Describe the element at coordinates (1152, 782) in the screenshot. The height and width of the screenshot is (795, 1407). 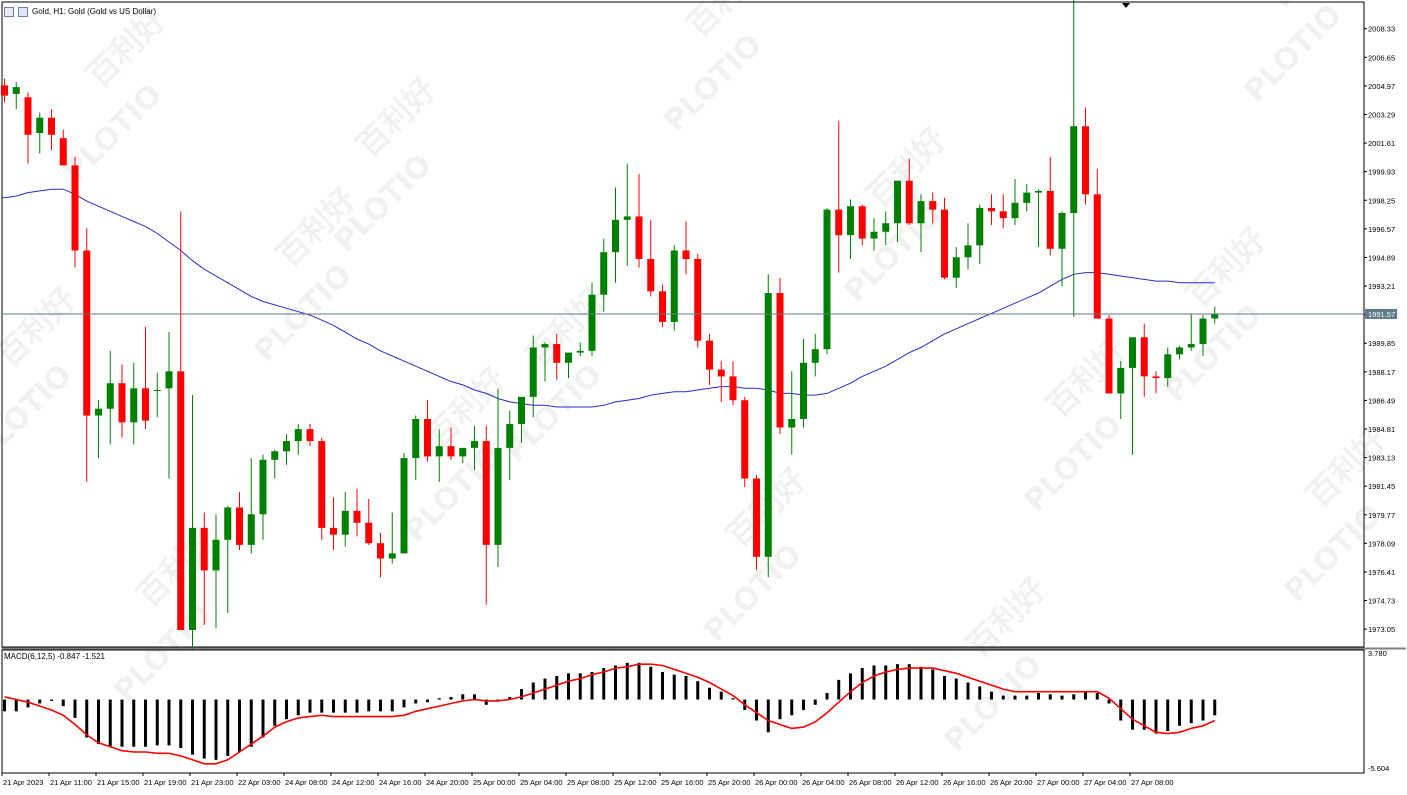
I see `time-tick-label: 27 Apr 08:00` at that location.